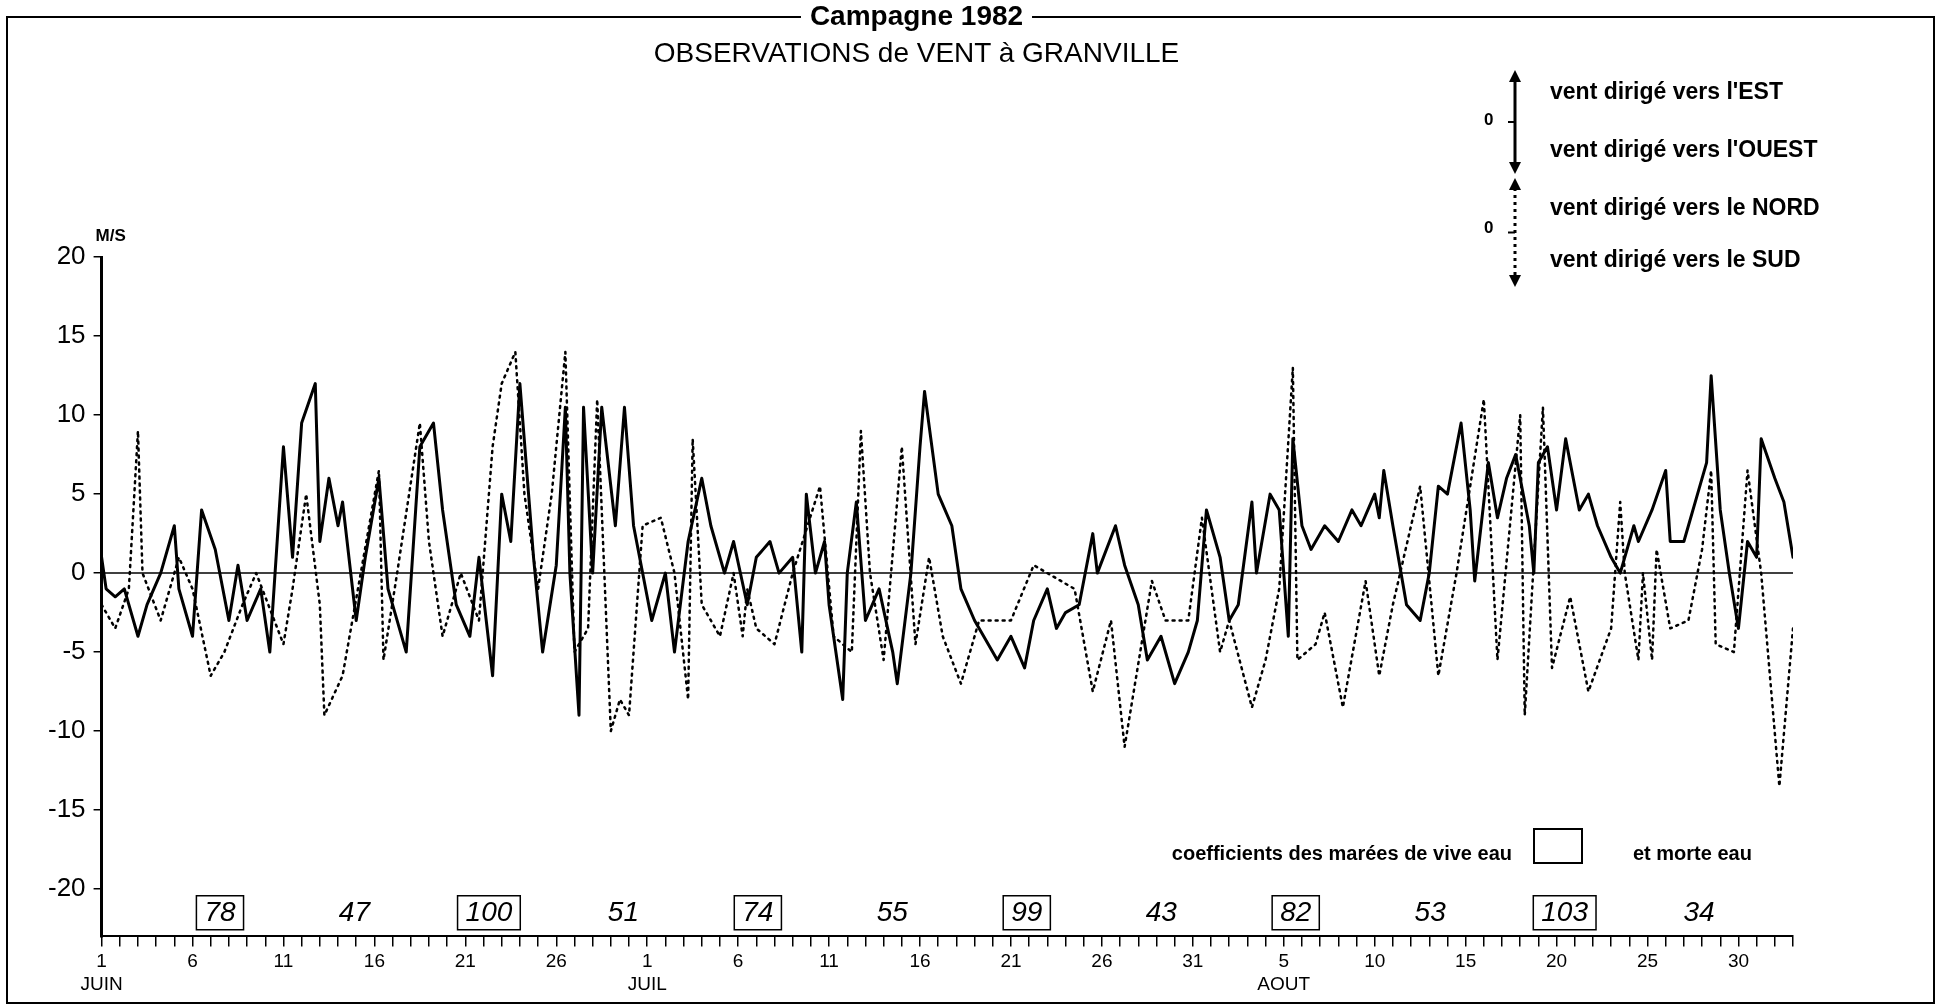 This screenshot has height=1008, width=1943. I want to click on x-tick-label: 30, so click(1738, 961).